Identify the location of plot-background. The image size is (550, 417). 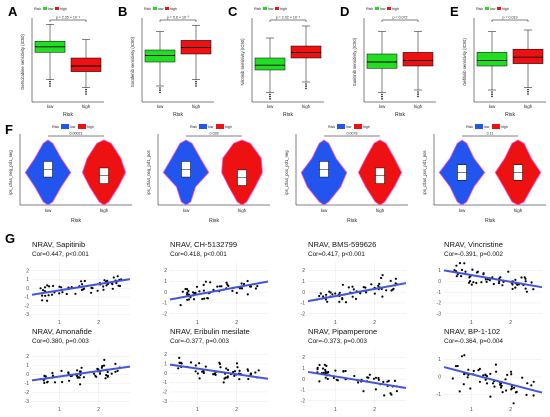
(357, 377).